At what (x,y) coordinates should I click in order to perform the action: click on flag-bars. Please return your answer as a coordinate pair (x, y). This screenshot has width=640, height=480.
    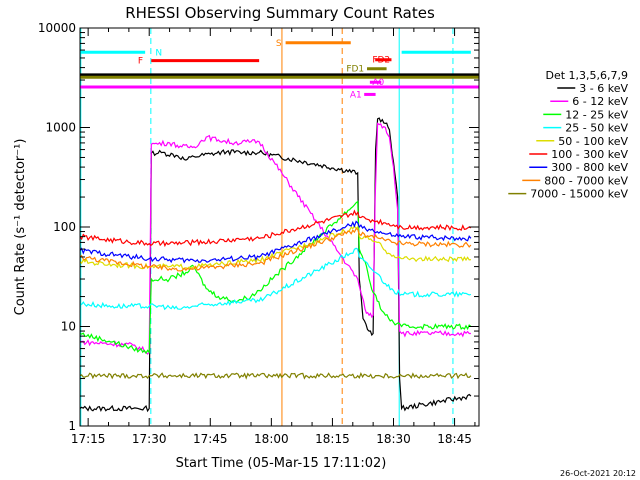
    Looking at the image, I should click on (279, 68).